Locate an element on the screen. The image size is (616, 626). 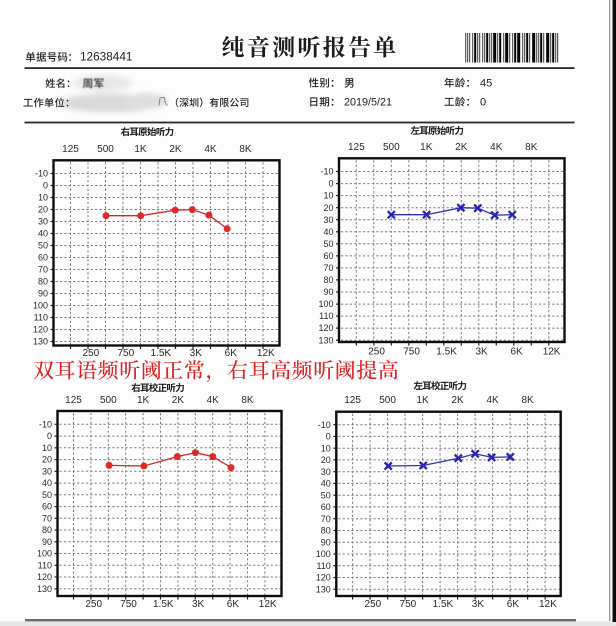
svg-text: 2019/5/21 is located at coordinates (368, 102).